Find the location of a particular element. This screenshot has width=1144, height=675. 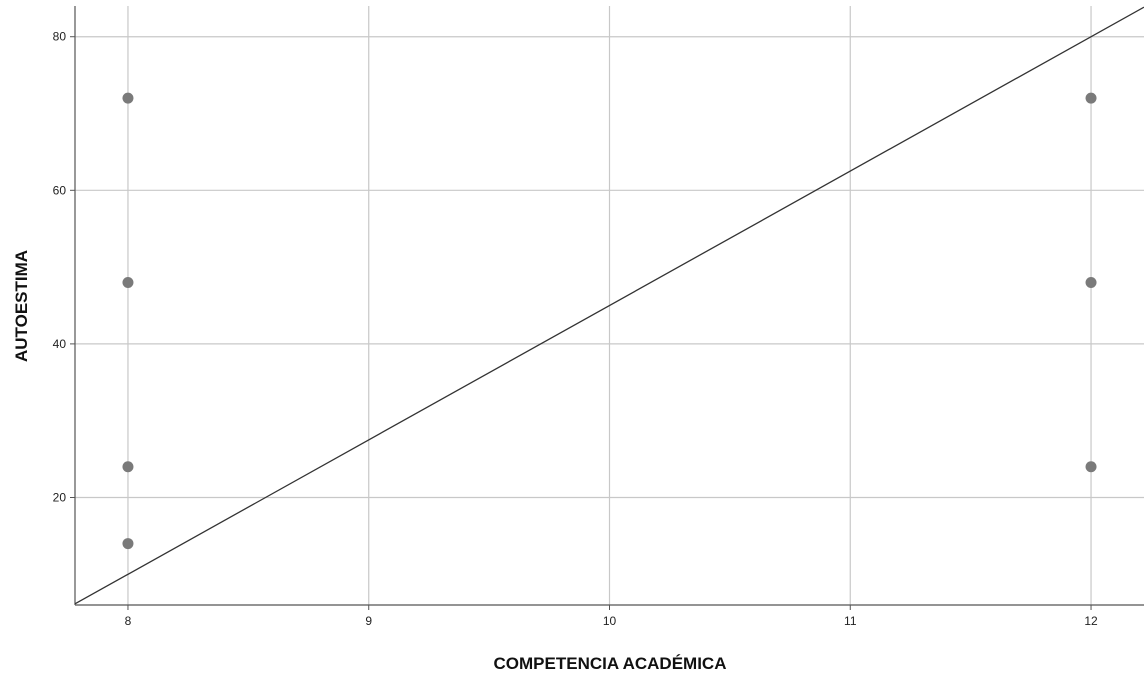

x-tick-label: 11 is located at coordinates (850, 621).